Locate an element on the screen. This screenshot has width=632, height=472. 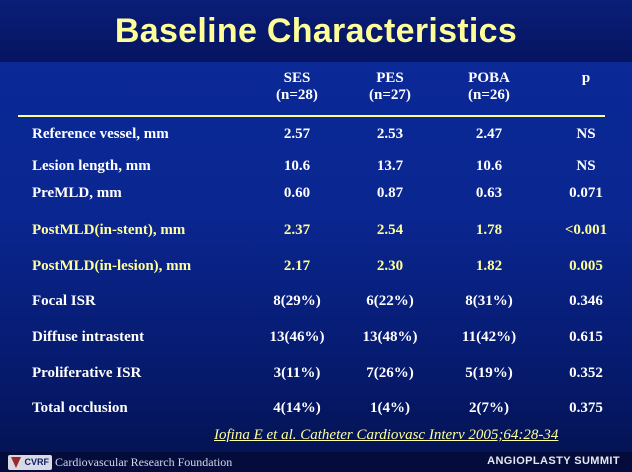
cell-poba: 2(7%) is located at coordinates (489, 408).